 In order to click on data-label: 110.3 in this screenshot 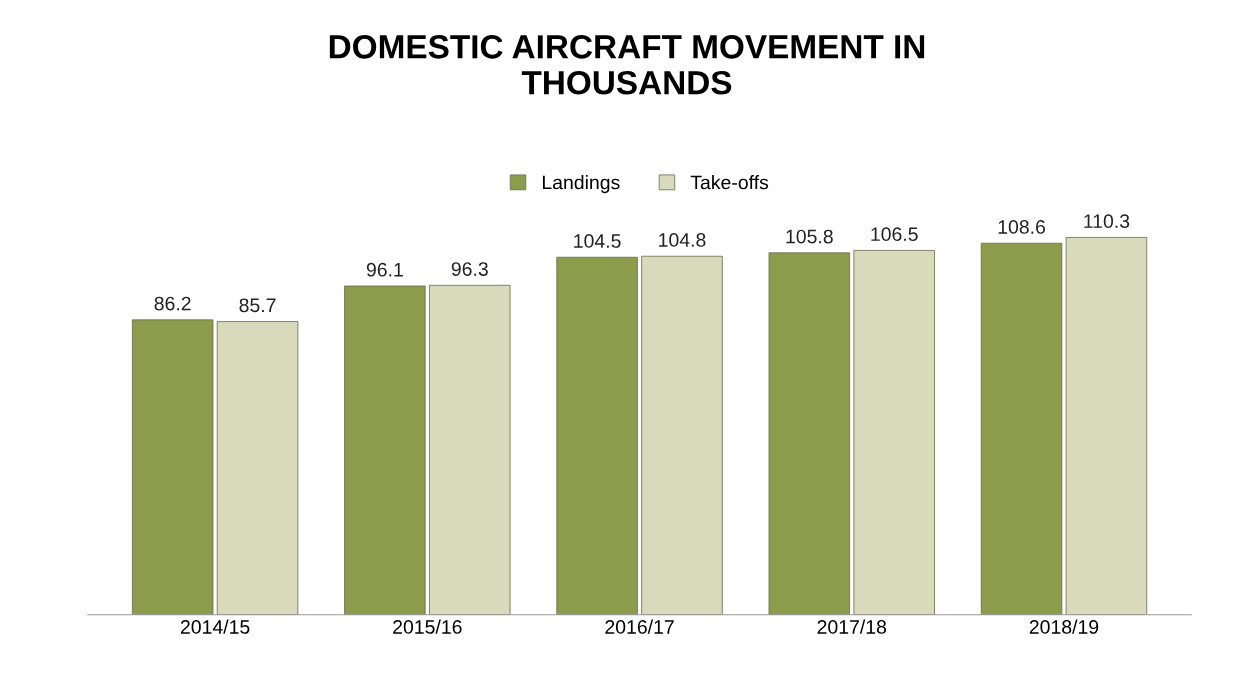, I will do `click(1107, 221)`.